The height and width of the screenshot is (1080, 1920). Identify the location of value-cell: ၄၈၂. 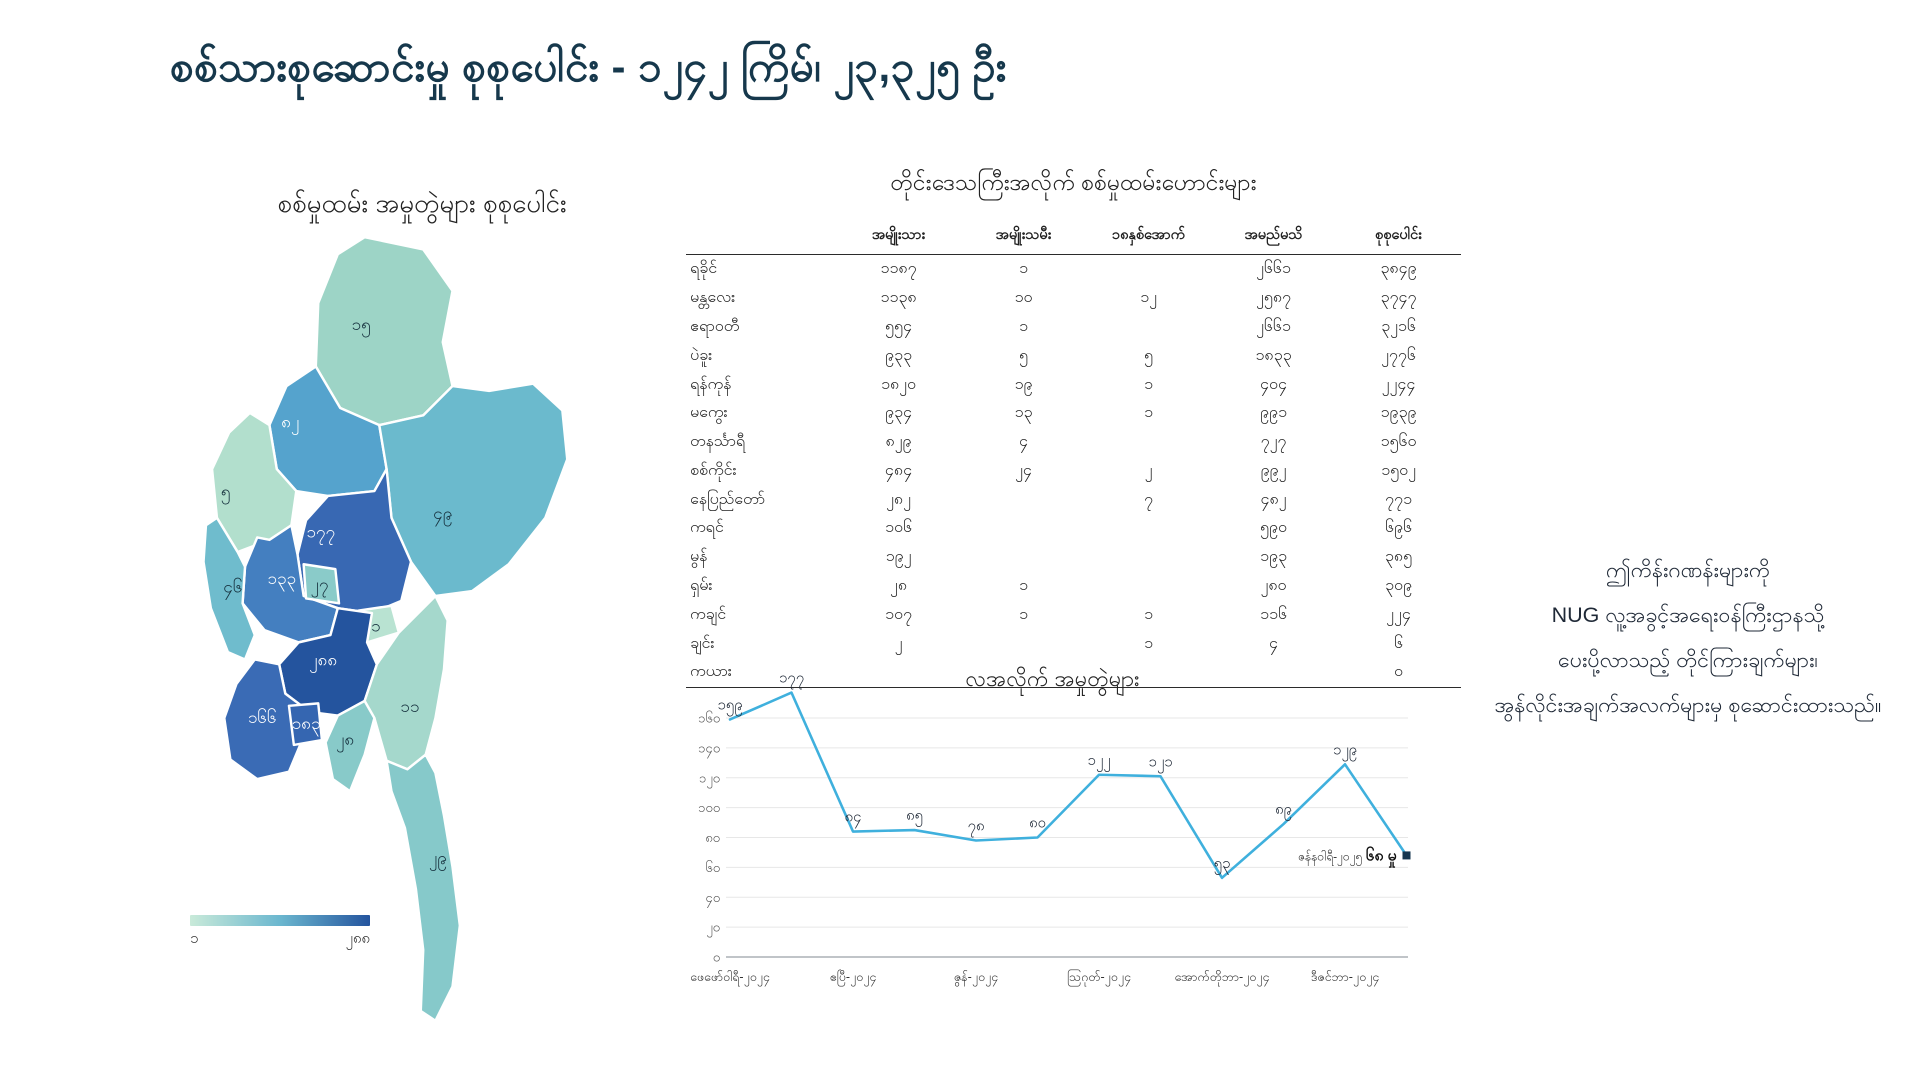
(1273, 499).